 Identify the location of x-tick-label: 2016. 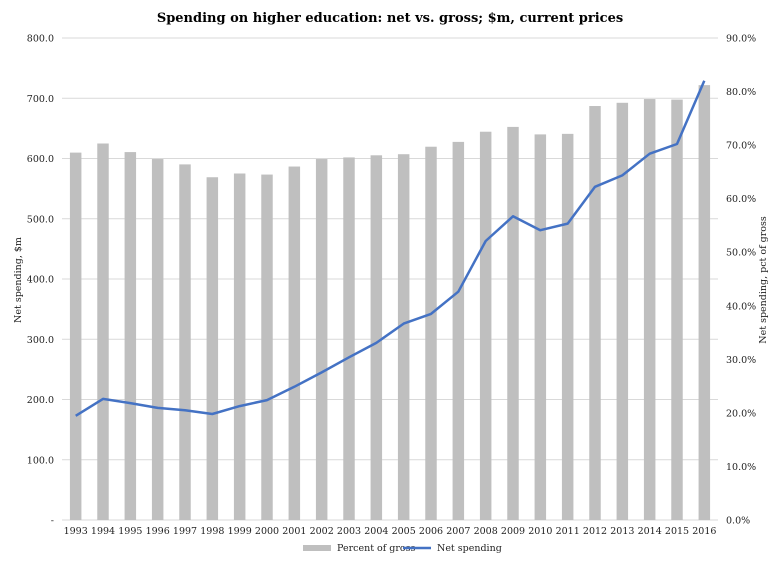
(704, 531).